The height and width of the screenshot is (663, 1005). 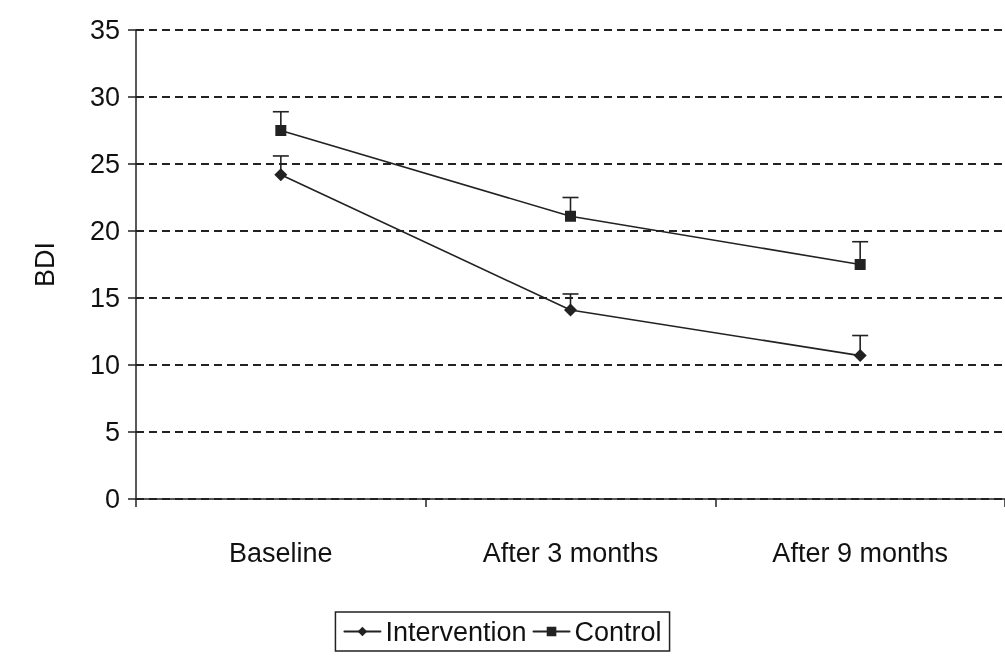 I want to click on y-axis-title: BDI, so click(x=44, y=264).